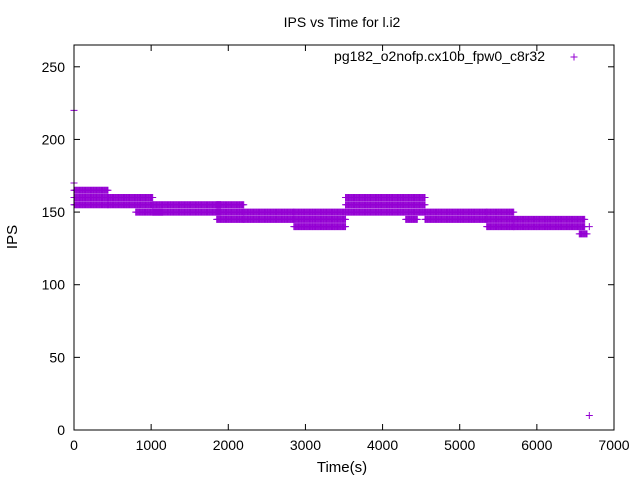  I want to click on legend-label: pg182_o2nofp.cx10b_fpw0_c8r32, so click(439, 56).